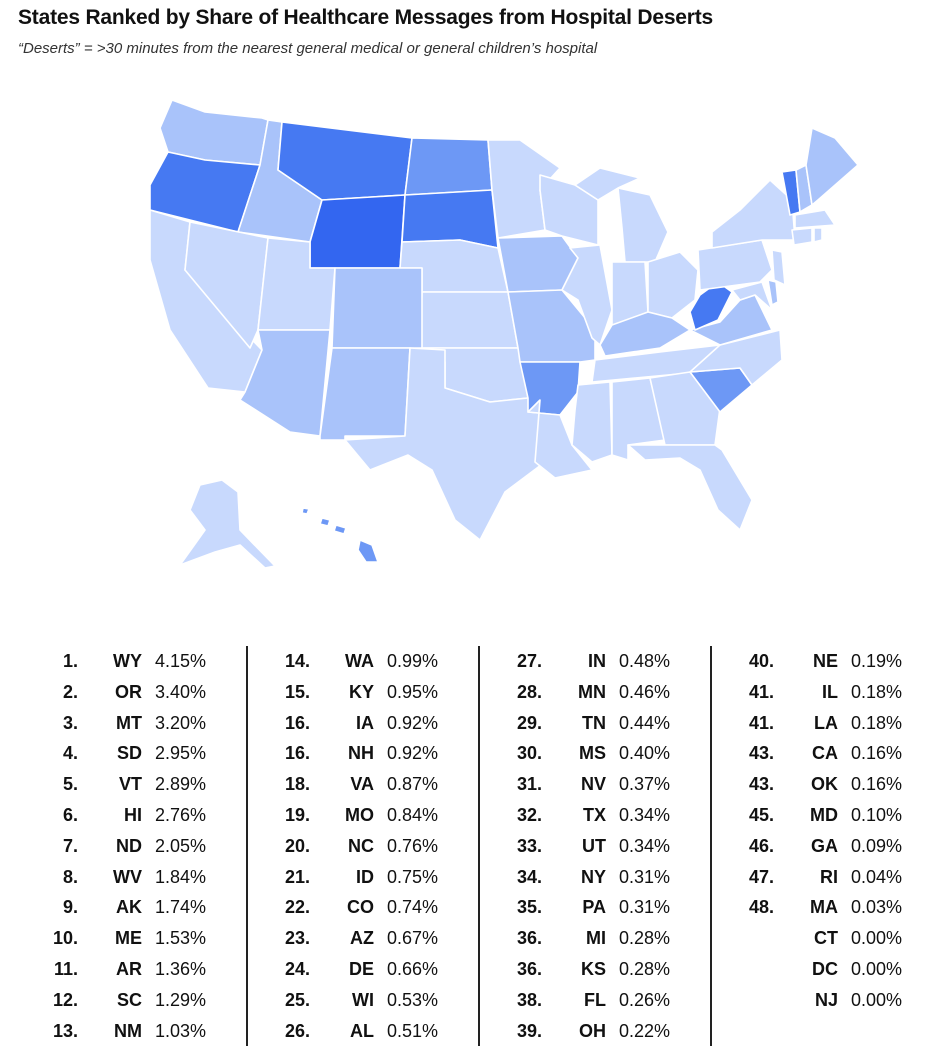 This screenshot has width=946, height=1063. What do you see at coordinates (877, 907) in the screenshot?
I see `share-percent: 0.03%` at bounding box center [877, 907].